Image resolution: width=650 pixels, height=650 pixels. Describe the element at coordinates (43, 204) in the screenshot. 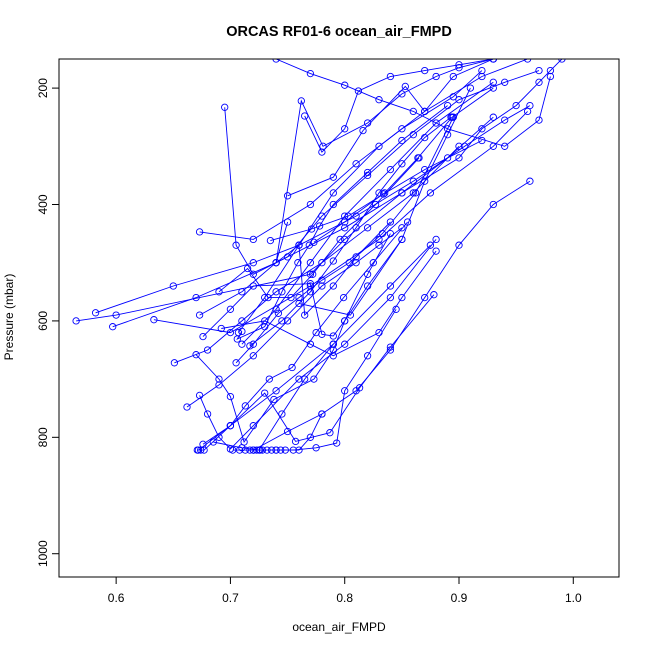

I see `y-tick-label: 400` at that location.